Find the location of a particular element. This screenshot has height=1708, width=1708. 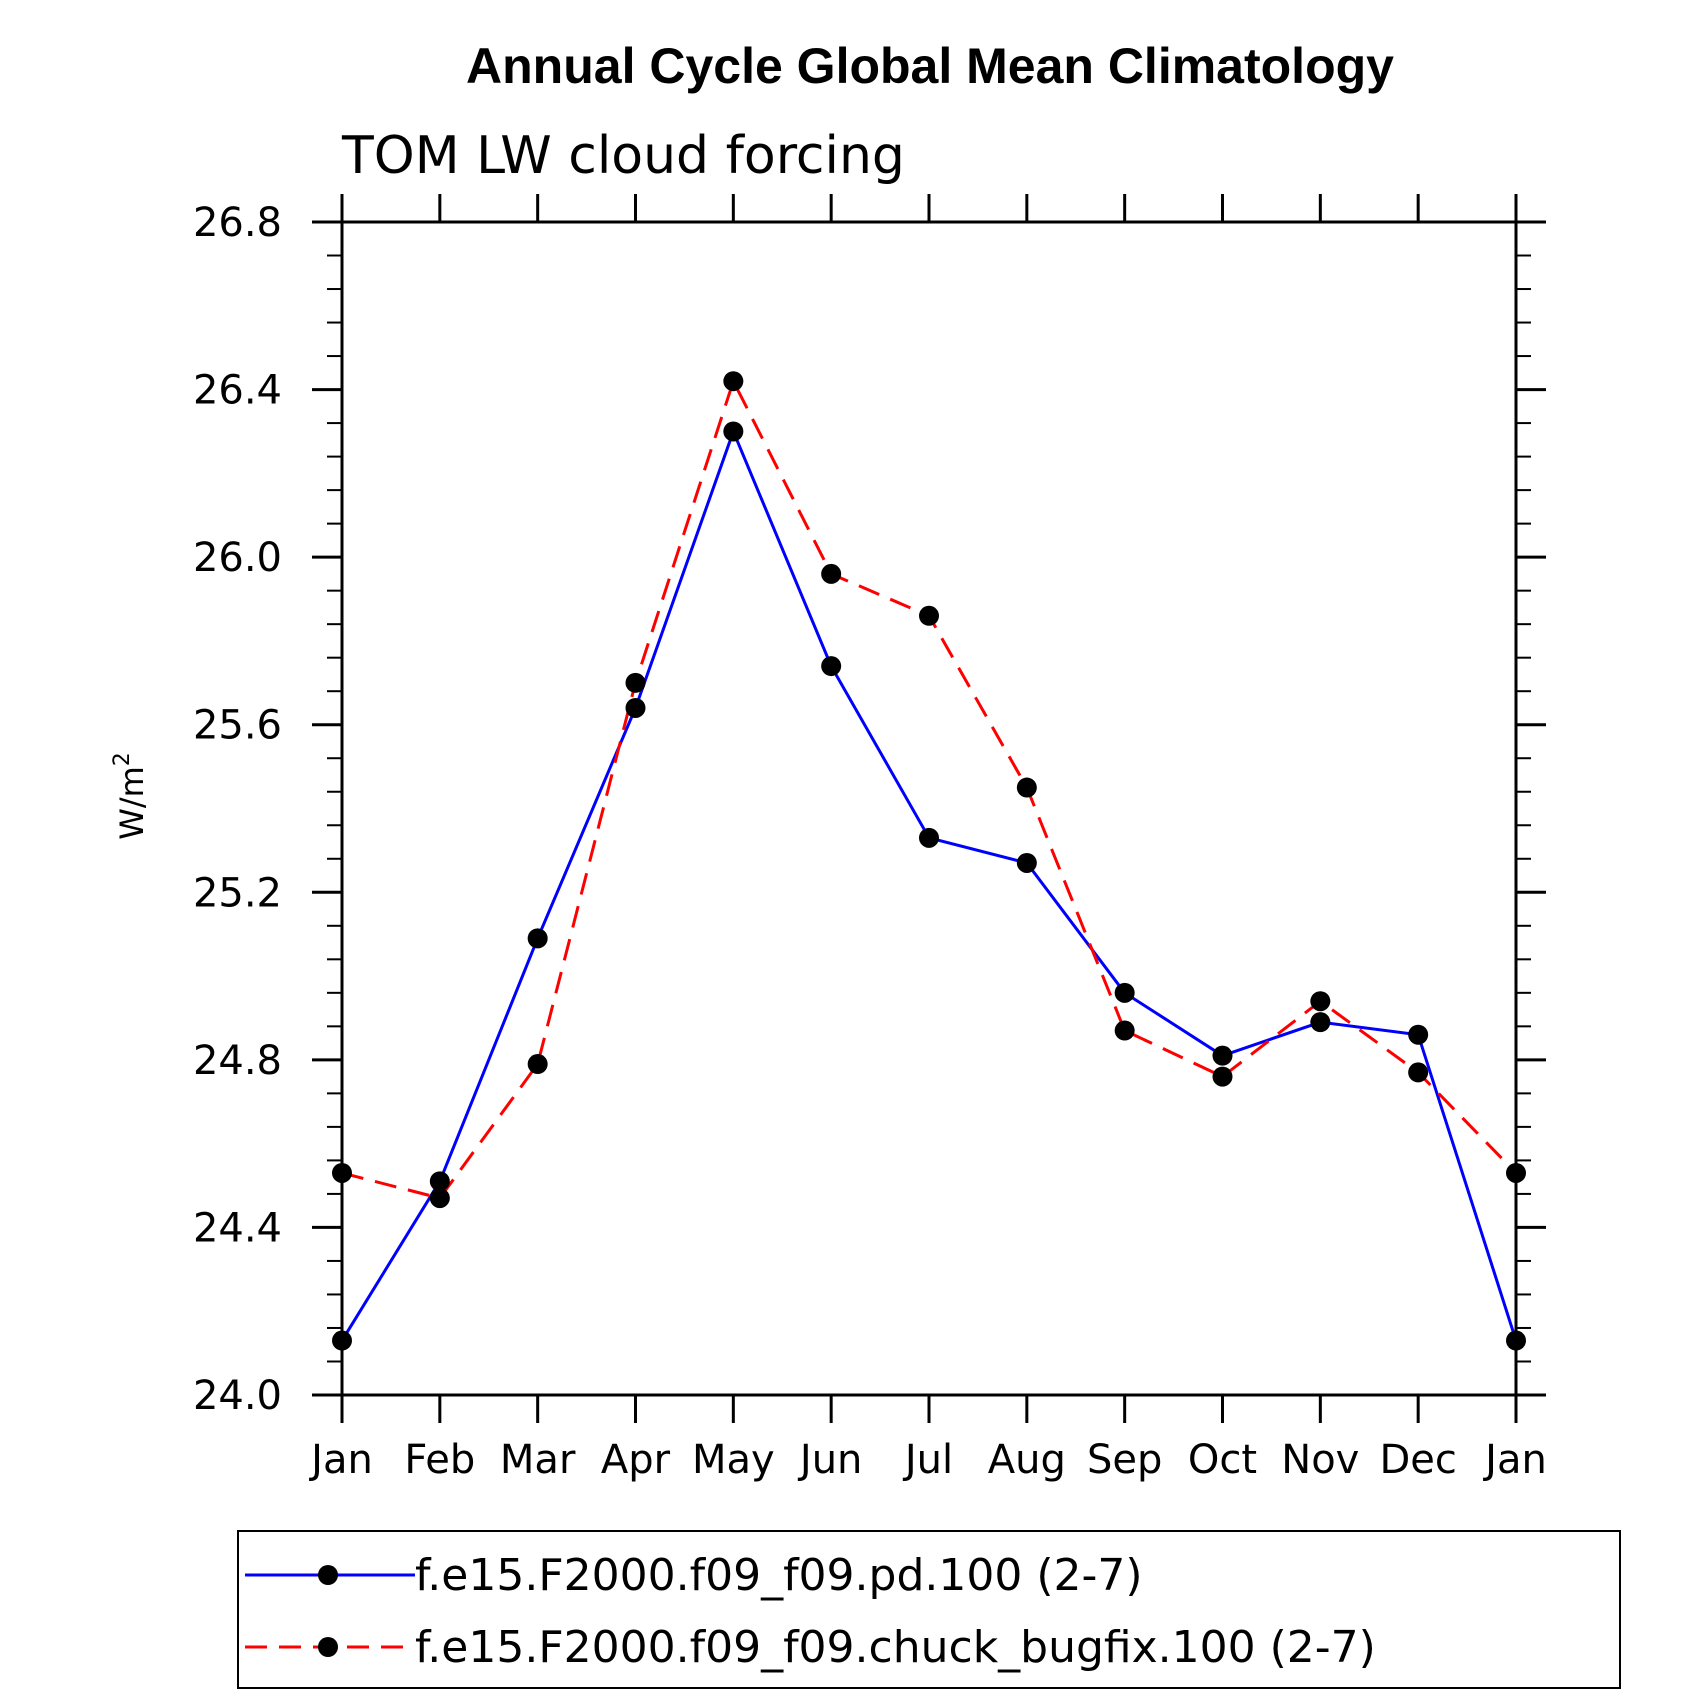

y-tick-label: 24.8 is located at coordinates (237, 1061).